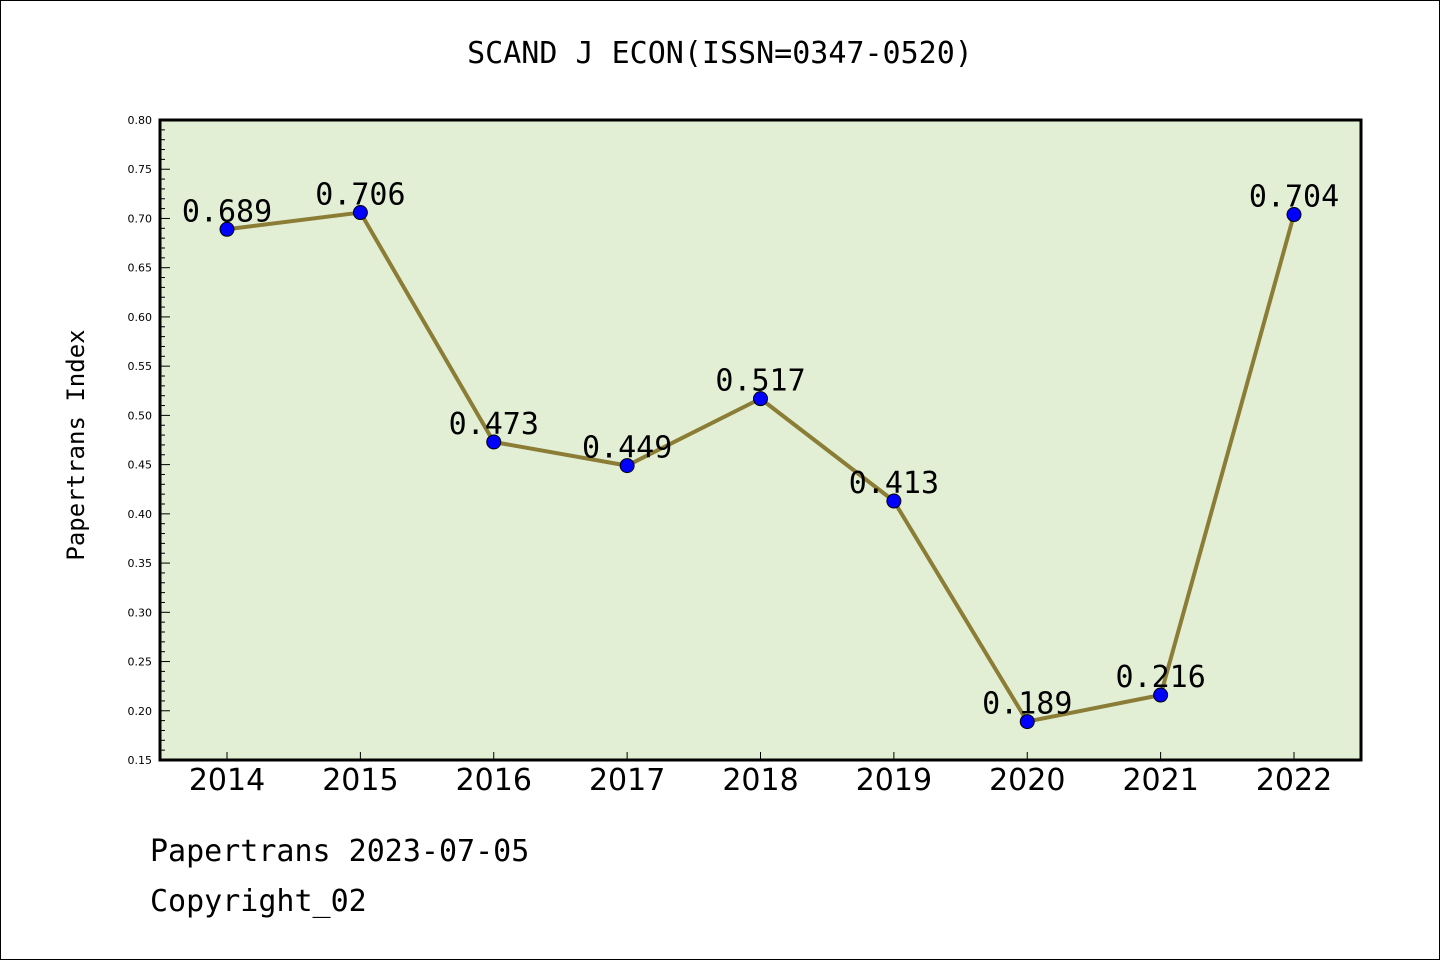 The image size is (1440, 960). I want to click on x-tick-label: 2015, so click(360, 780).